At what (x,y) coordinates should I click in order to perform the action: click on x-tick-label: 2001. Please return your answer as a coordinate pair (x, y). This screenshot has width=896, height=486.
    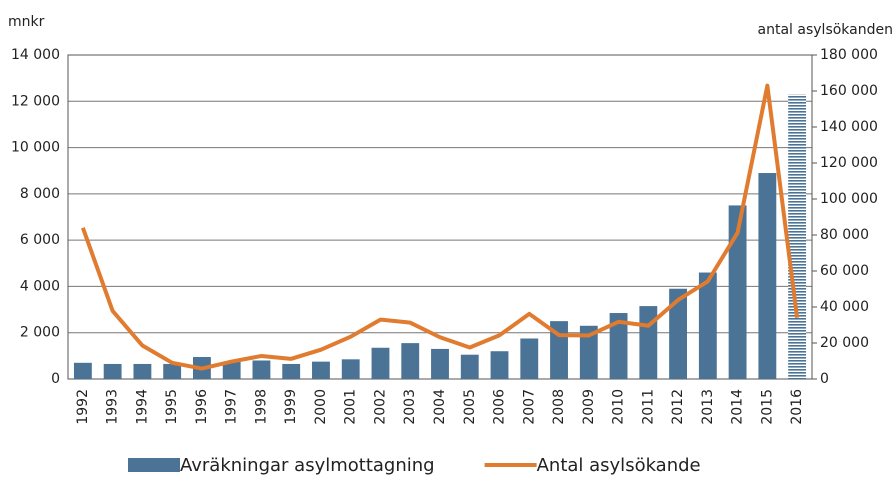
    Looking at the image, I should click on (351, 407).